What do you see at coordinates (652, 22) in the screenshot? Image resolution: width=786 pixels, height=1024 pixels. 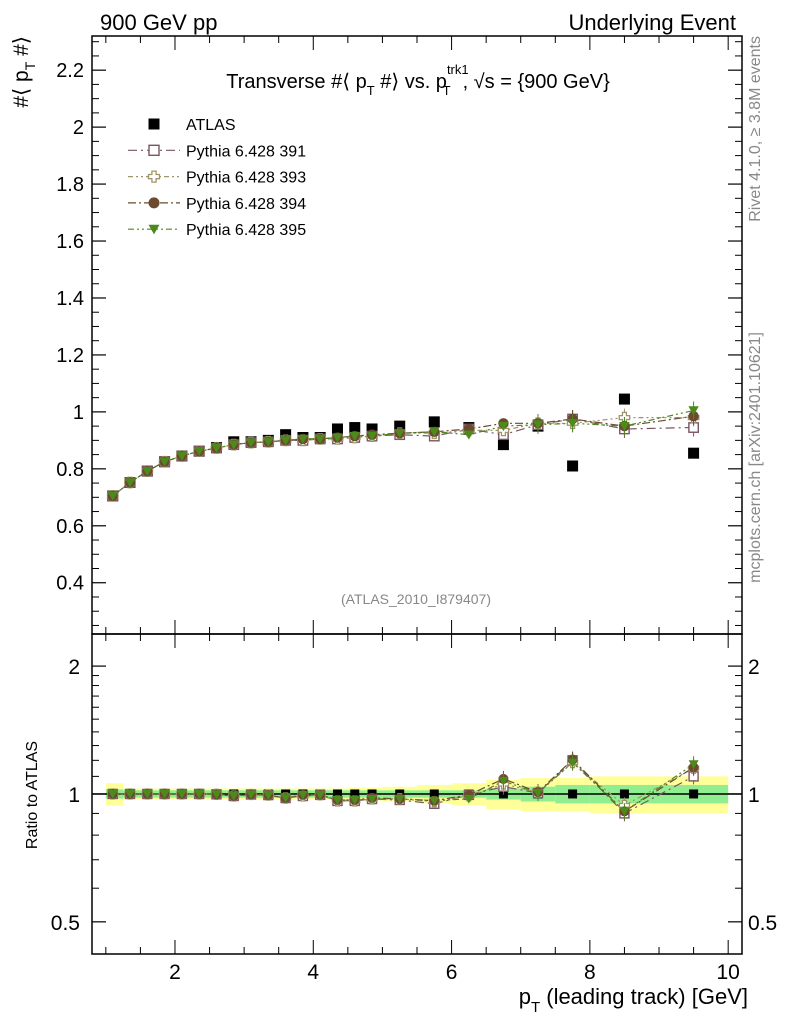 I see `header-right: Underlying Event` at bounding box center [652, 22].